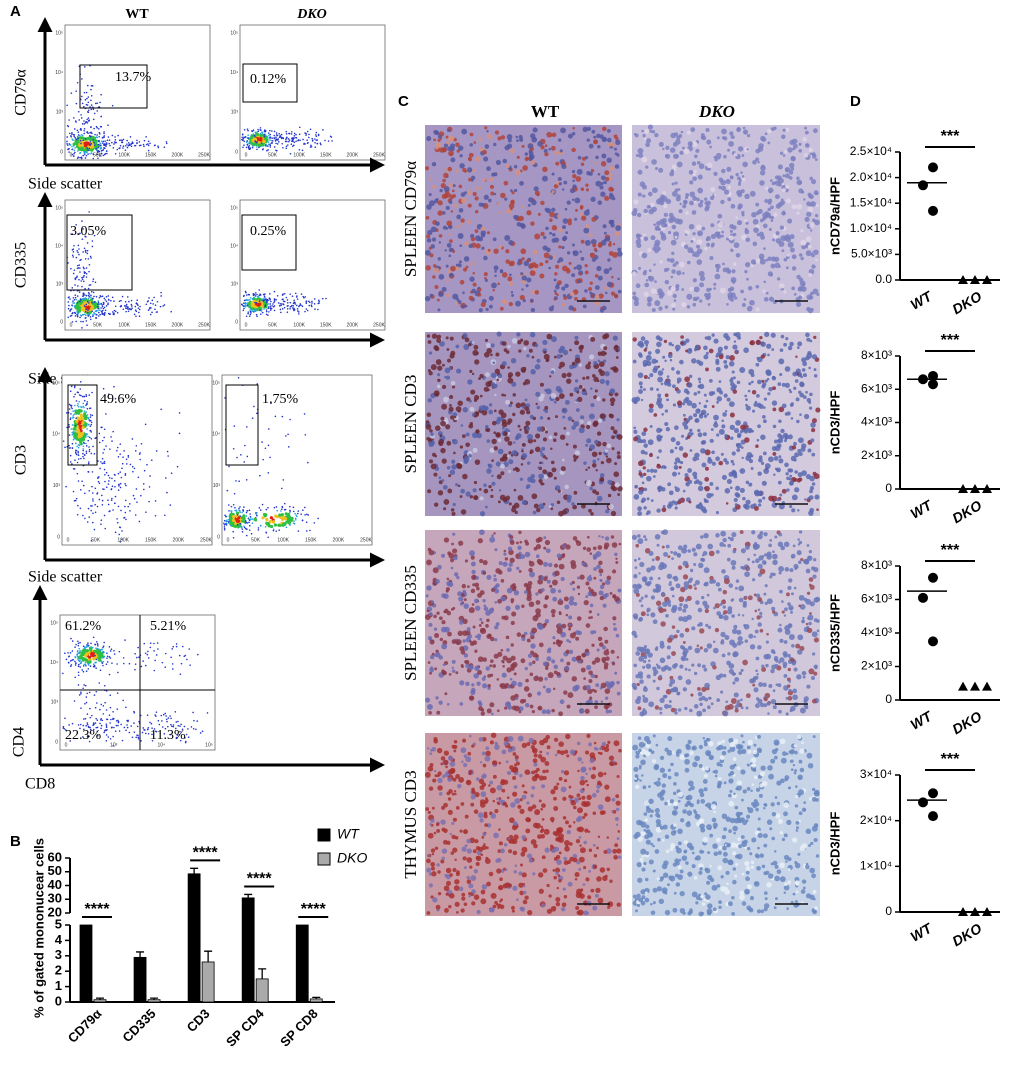 This screenshot has width=1021, height=1067. Describe the element at coordinates (726, 219) in the screenshot. I see `histology-image` at that location.